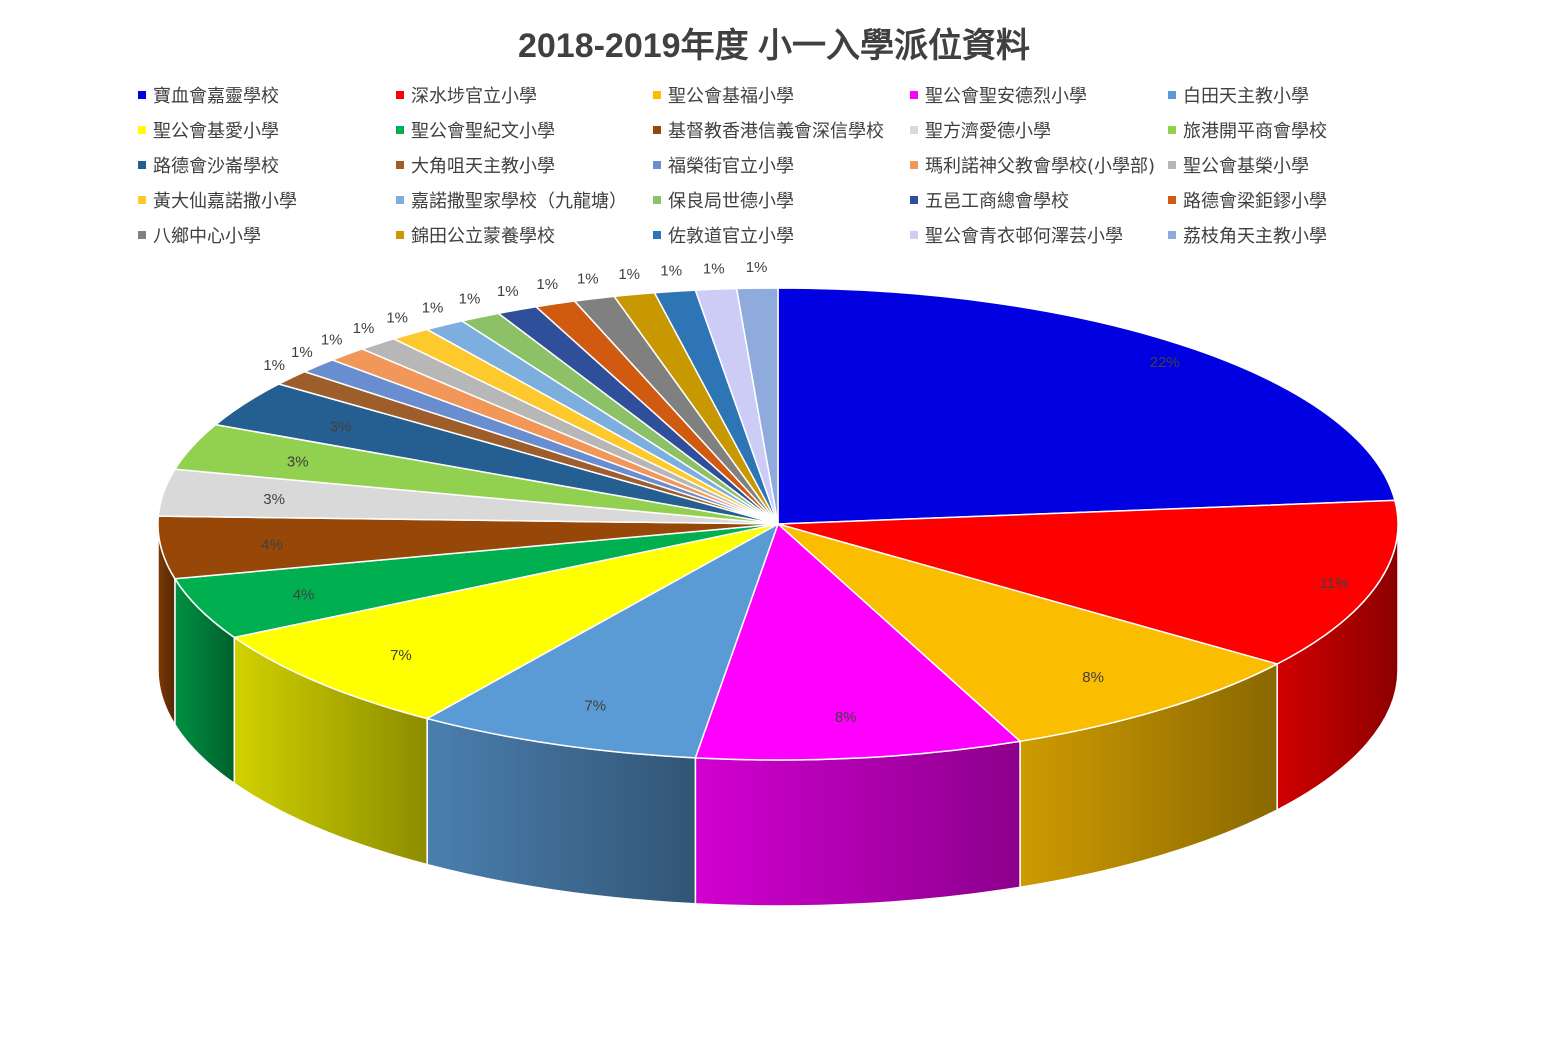  I want to click on legend-item: 福榮街官立小學, so click(723, 167).